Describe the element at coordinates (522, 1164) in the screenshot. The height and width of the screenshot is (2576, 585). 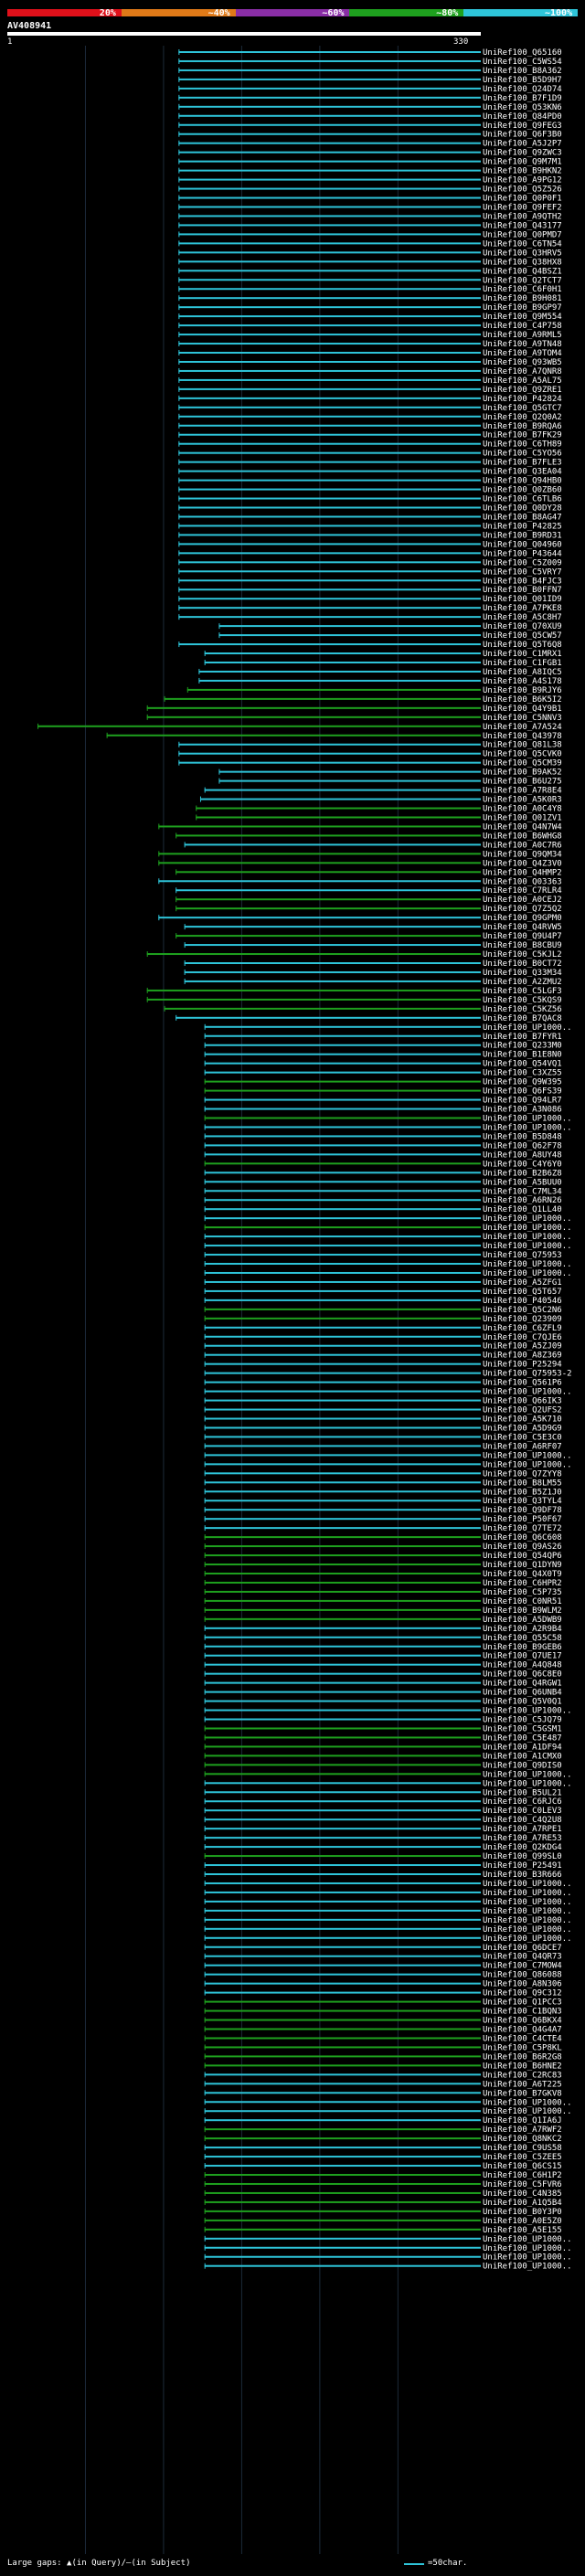
I see `hit-label: UniRef100_C4Y6Y0` at that location.